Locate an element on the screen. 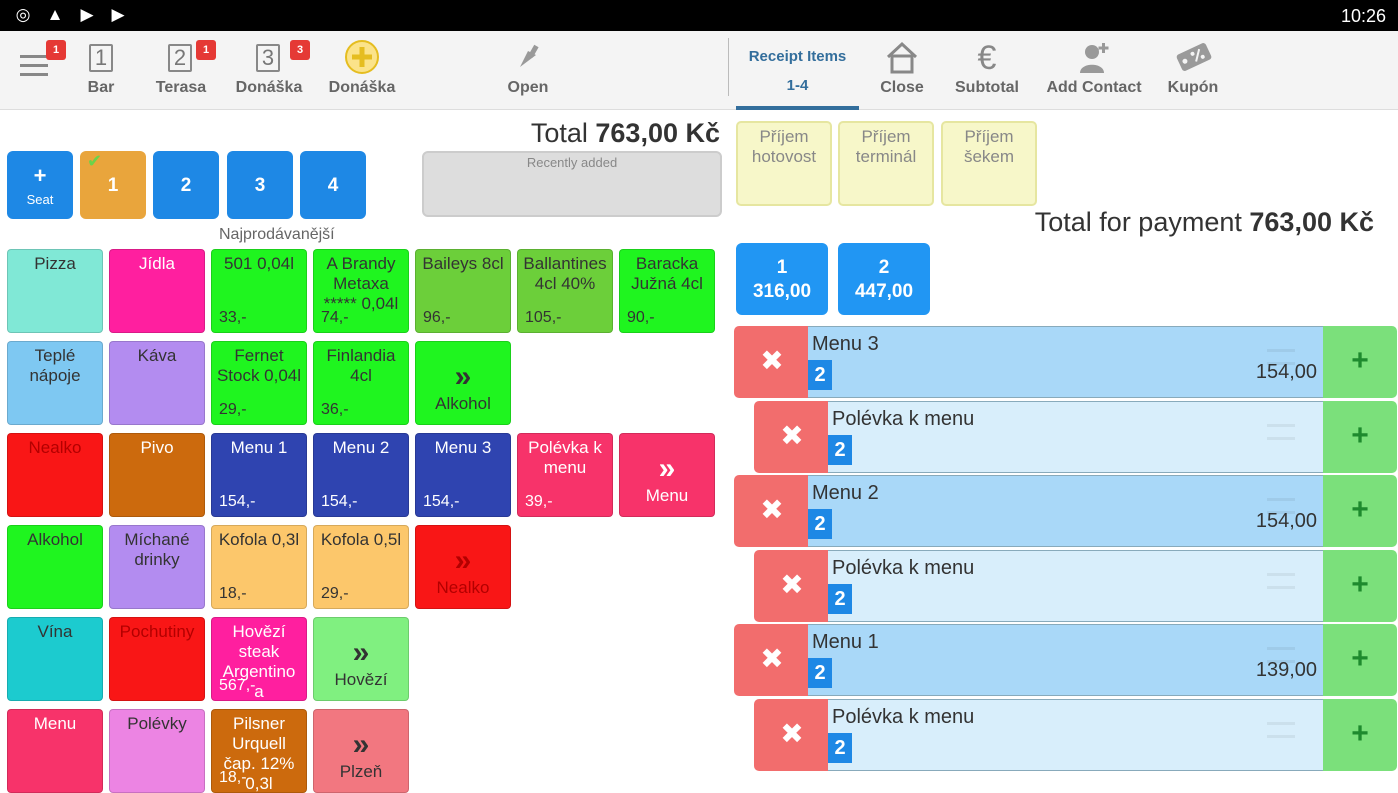  product-tile: Teplé nápoje is located at coordinates (55, 383).